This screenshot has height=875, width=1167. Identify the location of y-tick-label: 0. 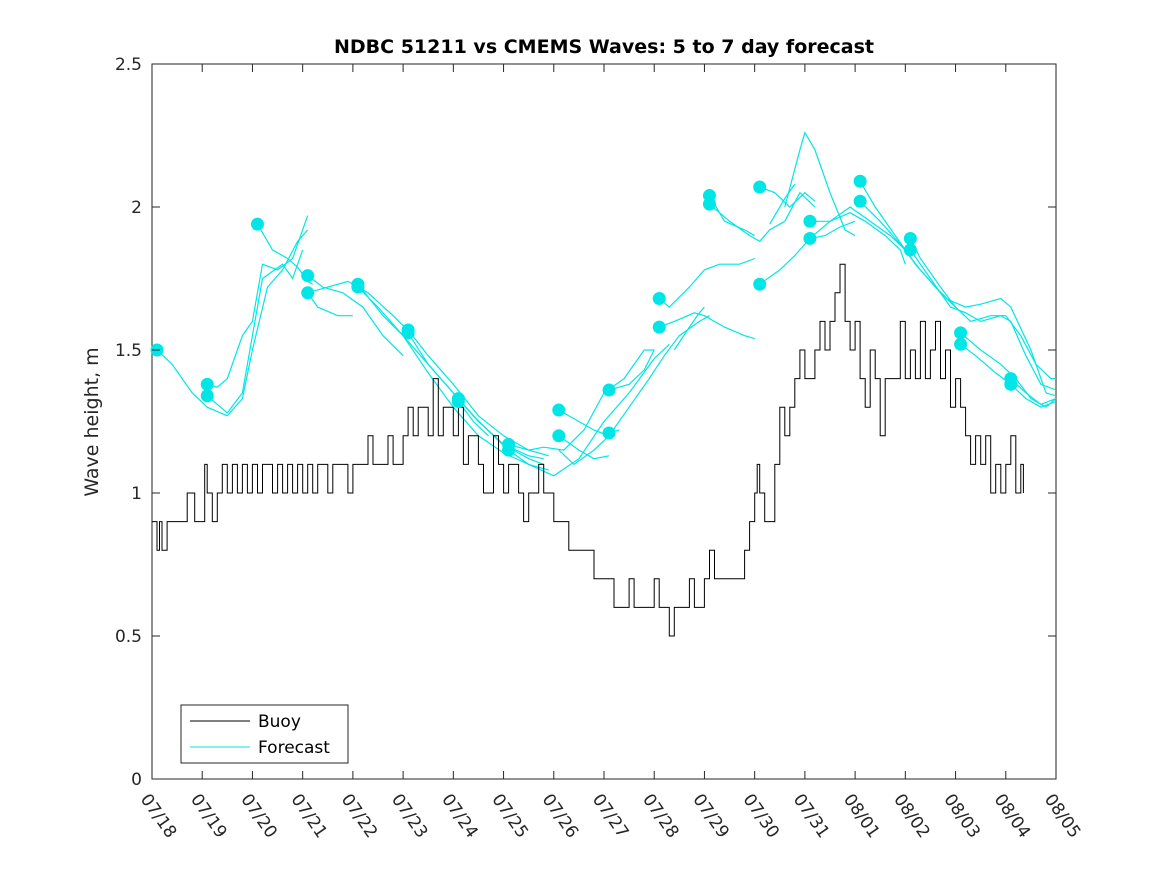
(136, 780).